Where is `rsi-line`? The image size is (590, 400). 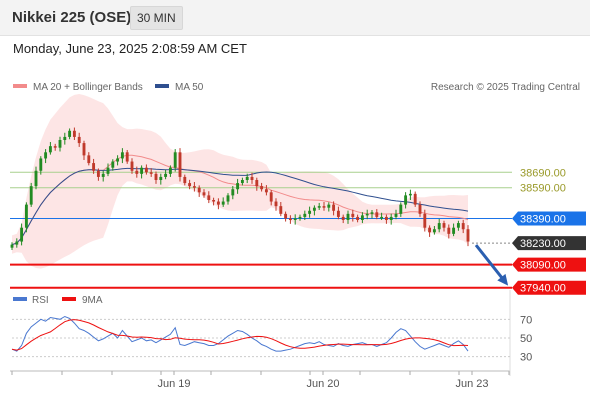 rsi-line is located at coordinates (240, 333).